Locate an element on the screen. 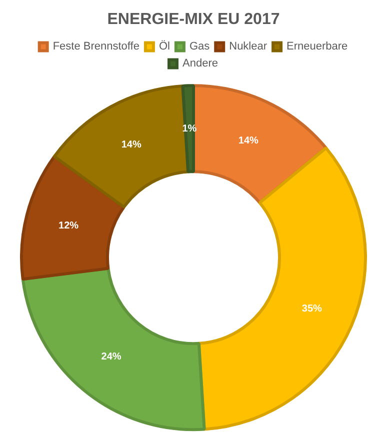  legend-label: Erneuerbare is located at coordinates (317, 46).